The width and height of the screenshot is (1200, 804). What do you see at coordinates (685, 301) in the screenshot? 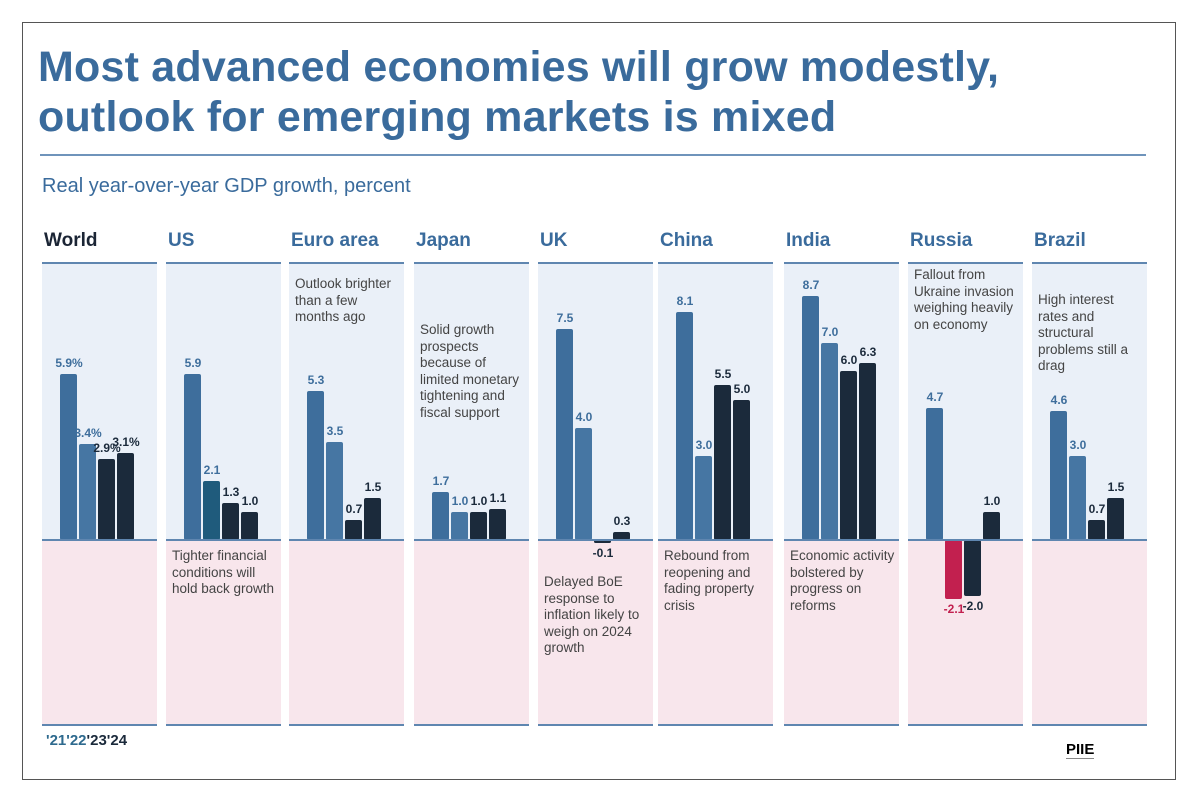
I see `value-label: 8.1` at bounding box center [685, 301].